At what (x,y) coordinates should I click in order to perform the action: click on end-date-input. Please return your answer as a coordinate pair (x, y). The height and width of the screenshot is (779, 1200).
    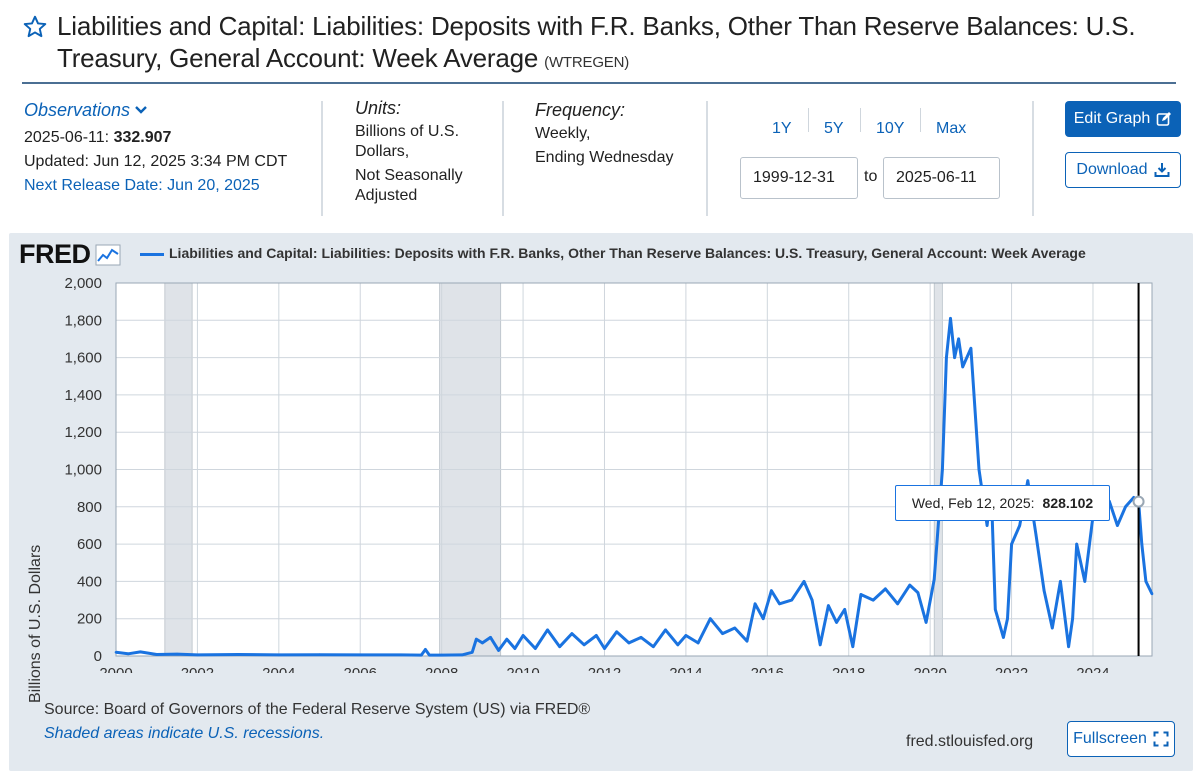
    Looking at the image, I should click on (941, 178).